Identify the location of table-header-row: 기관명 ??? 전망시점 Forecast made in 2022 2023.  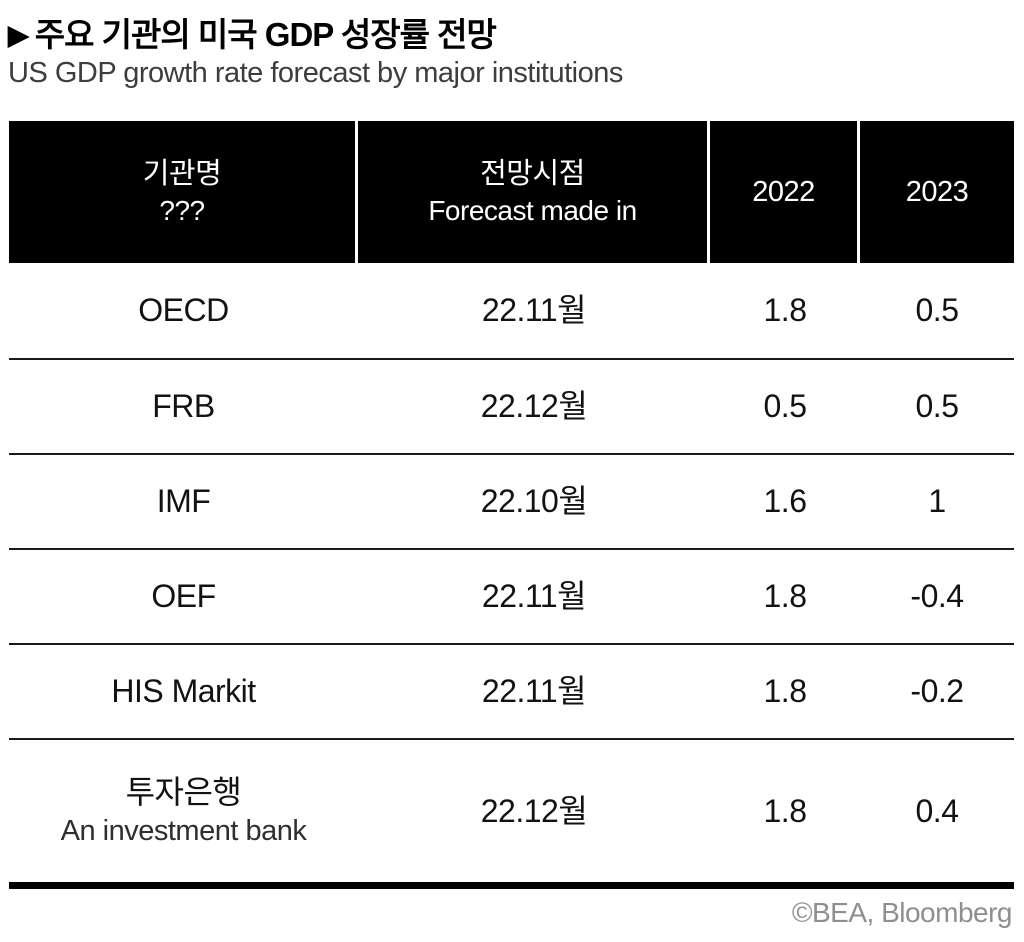
(511, 192).